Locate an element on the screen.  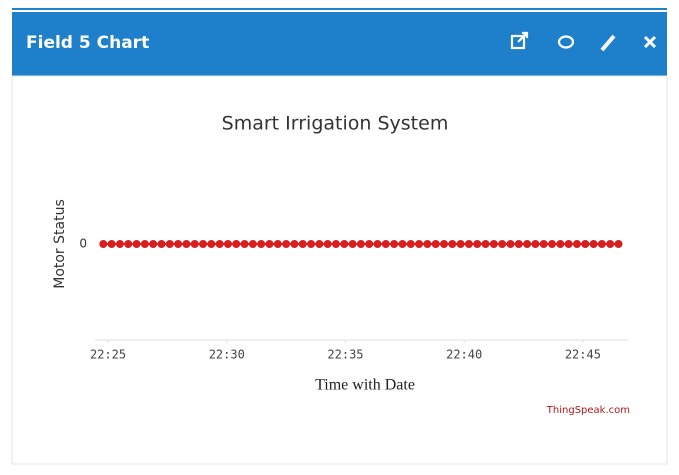
x-axis-label: Time with Date is located at coordinates (365, 385).